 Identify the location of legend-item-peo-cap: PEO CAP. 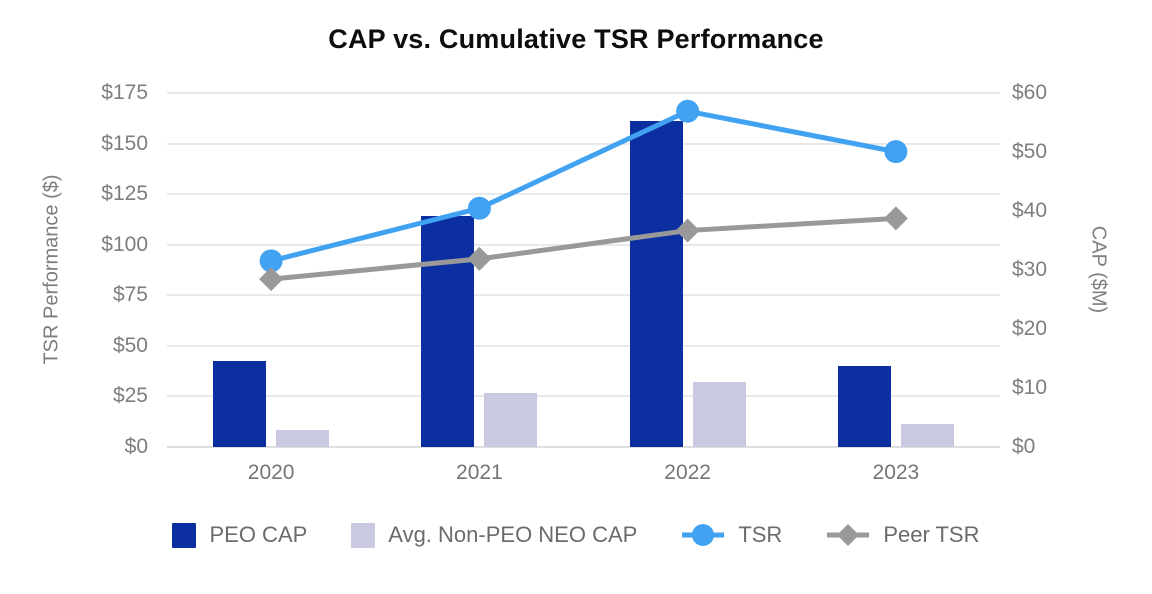
(239, 535).